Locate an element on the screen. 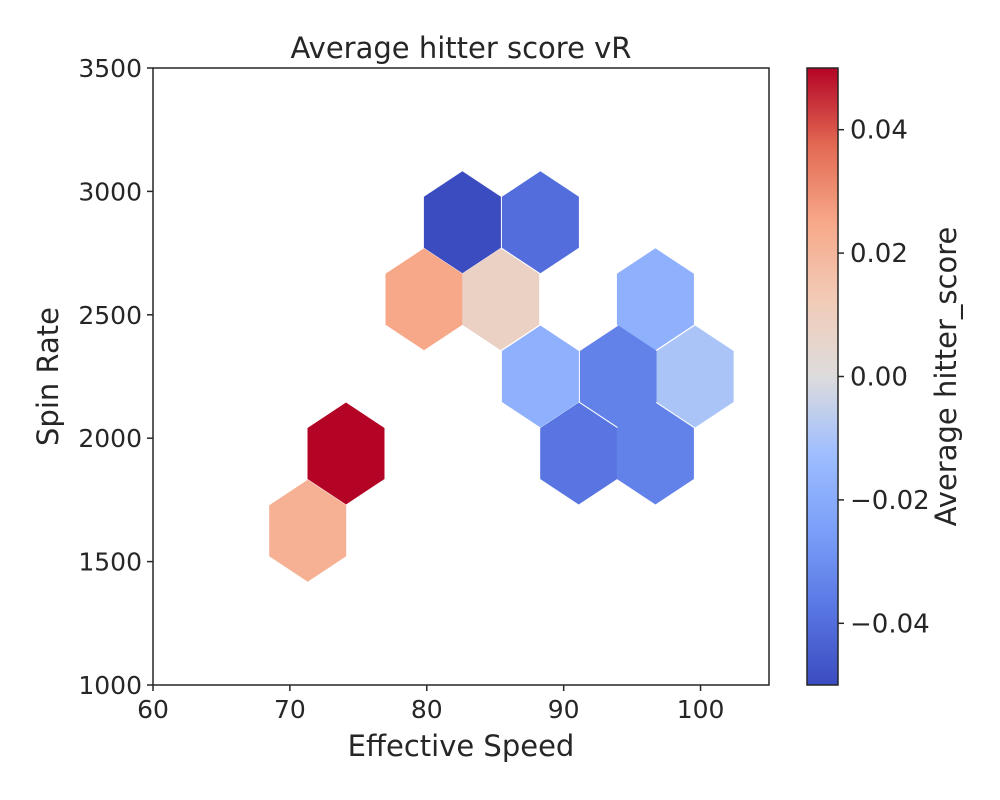 This screenshot has height=800, width=1000. x-tick-label: 80 is located at coordinates (427, 709).